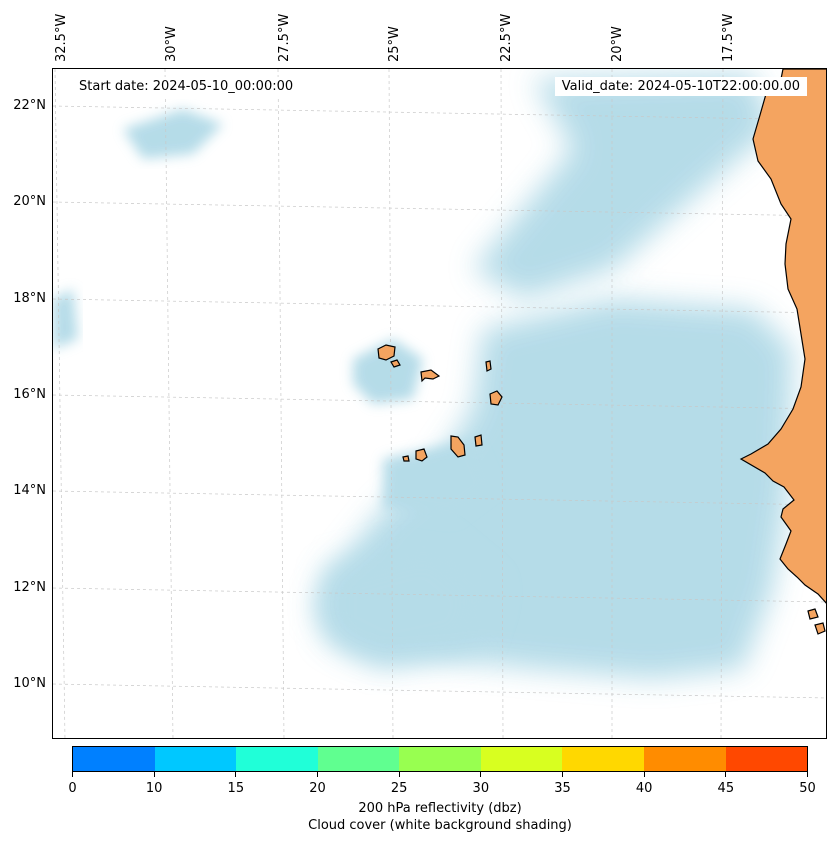 The image size is (837, 843). Describe the element at coordinates (481, 788) in the screenshot. I see `colorbar-tick-label: 30` at that location.